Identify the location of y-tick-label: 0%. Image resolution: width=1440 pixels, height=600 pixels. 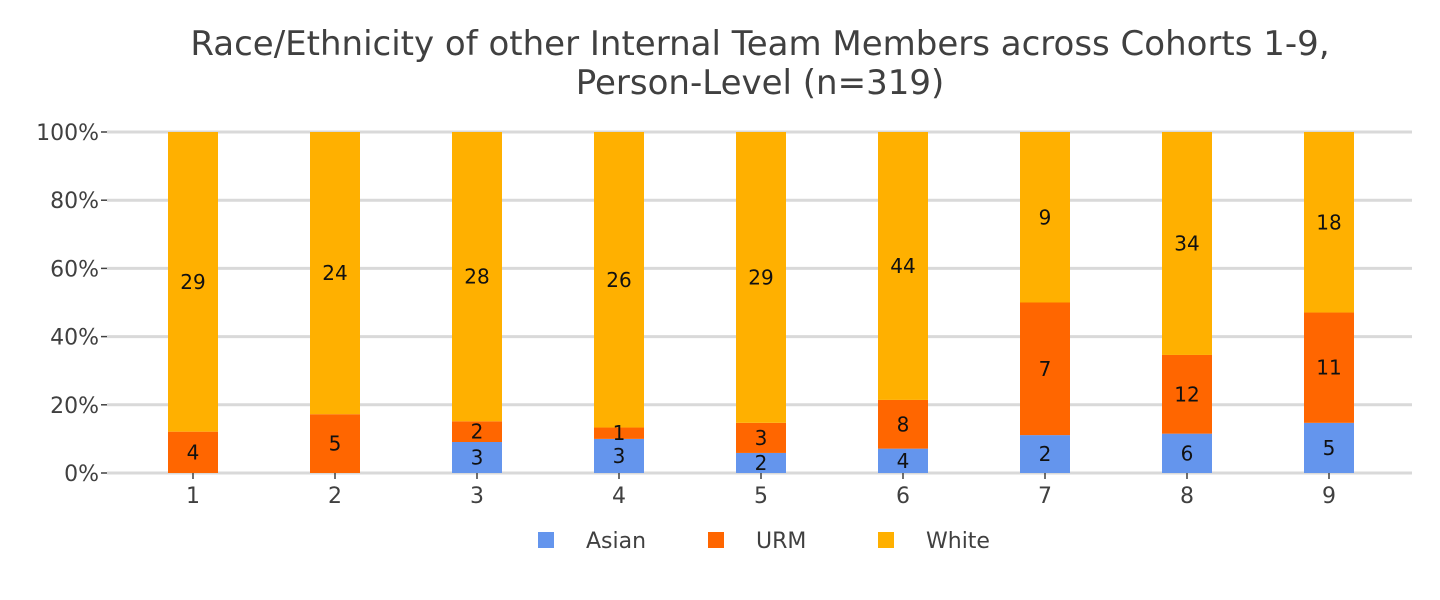
(81, 474).